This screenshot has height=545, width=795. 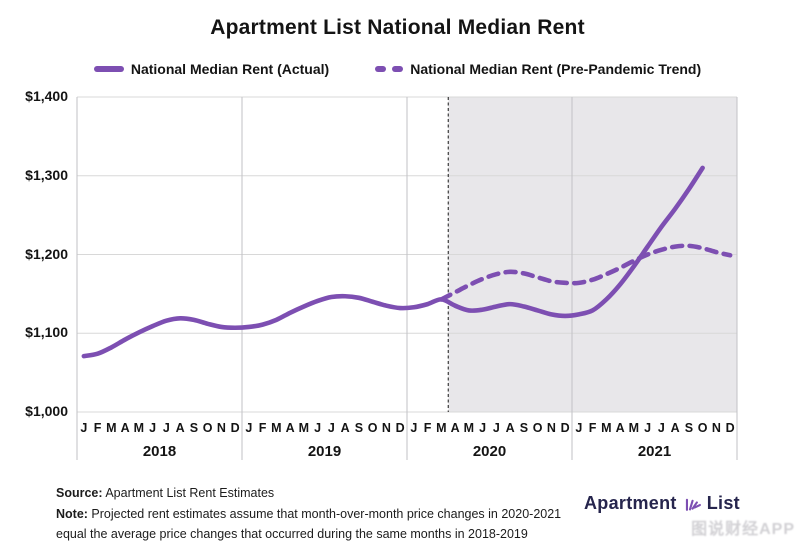 I want to click on y-tick-label: $1,300, so click(x=46, y=174).